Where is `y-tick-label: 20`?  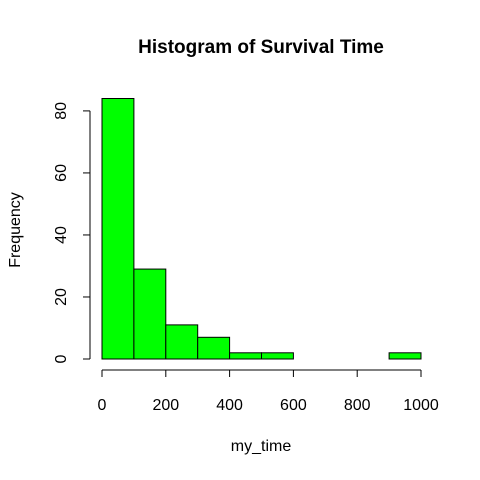 y-tick-label: 20 is located at coordinates (61, 297).